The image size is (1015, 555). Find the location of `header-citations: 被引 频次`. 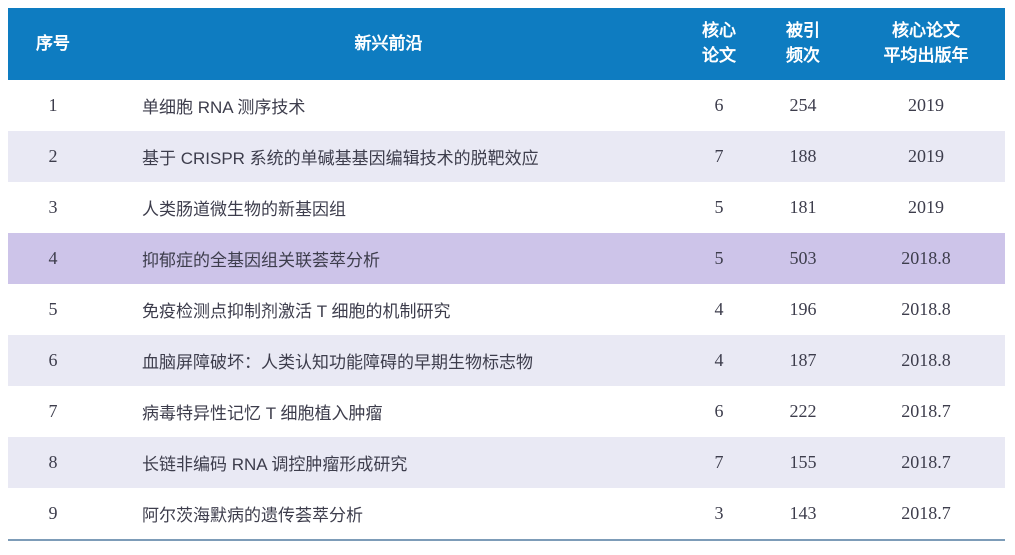

header-citations: 被引 频次 is located at coordinates (803, 43).